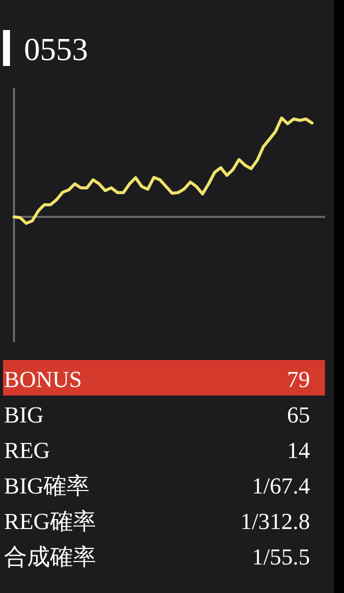 The width and height of the screenshot is (344, 593). I want to click on text: 14, so click(298, 450).